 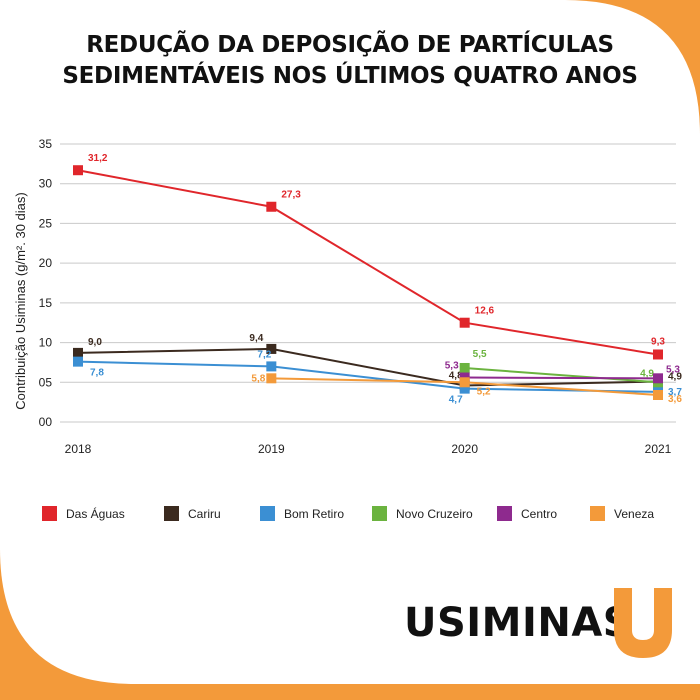 What do you see at coordinates (46, 382) in the screenshot?
I see `y-tick-label: 05` at bounding box center [46, 382].